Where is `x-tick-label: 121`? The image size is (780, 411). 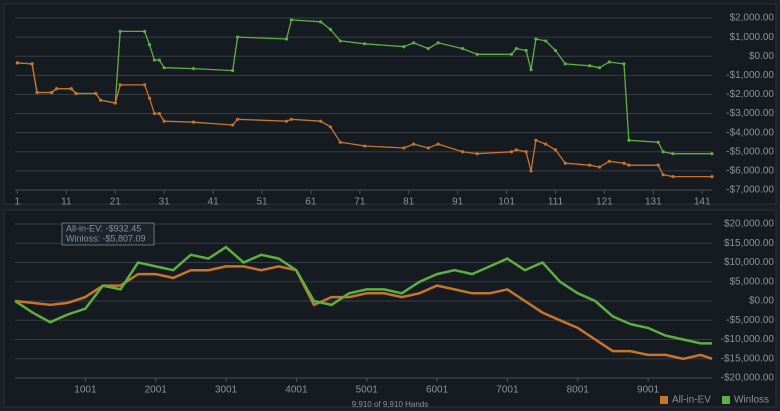 x-tick-label: 121 is located at coordinates (604, 202).